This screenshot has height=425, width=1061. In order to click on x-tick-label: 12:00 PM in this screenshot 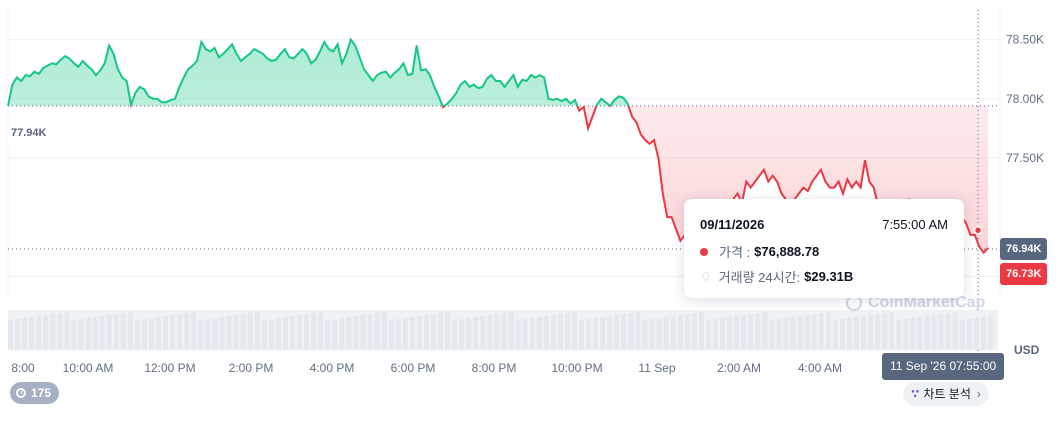, I will do `click(169, 368)`.